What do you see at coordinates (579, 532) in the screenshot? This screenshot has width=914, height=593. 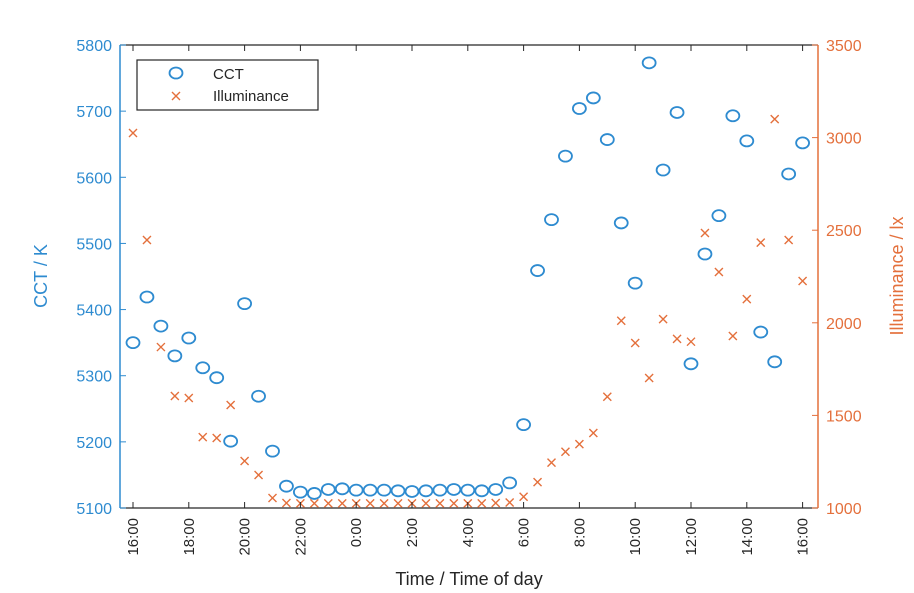 I see `x-tick-label: 8:00` at bounding box center [579, 532].